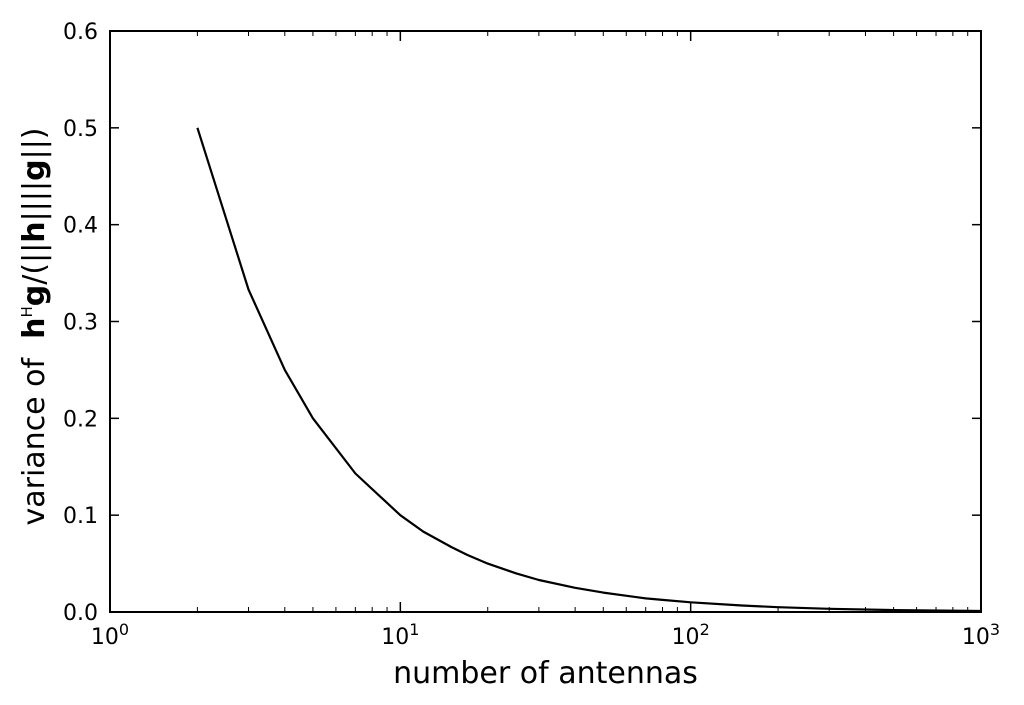 This screenshot has width=1024, height=705. Describe the element at coordinates (80, 419) in the screenshot. I see `y-tick-label: 0.2` at that location.